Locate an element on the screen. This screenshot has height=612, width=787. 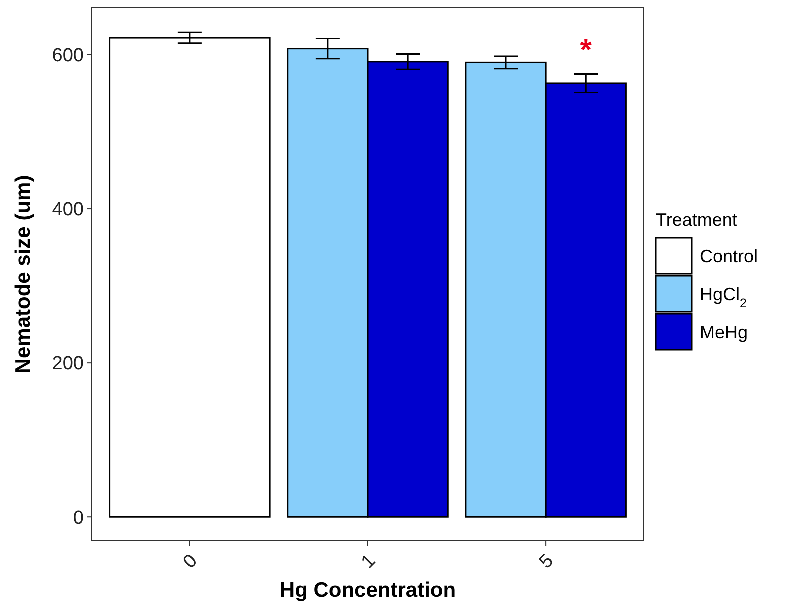
y-tick-label: 200 is located at coordinates (68, 364).